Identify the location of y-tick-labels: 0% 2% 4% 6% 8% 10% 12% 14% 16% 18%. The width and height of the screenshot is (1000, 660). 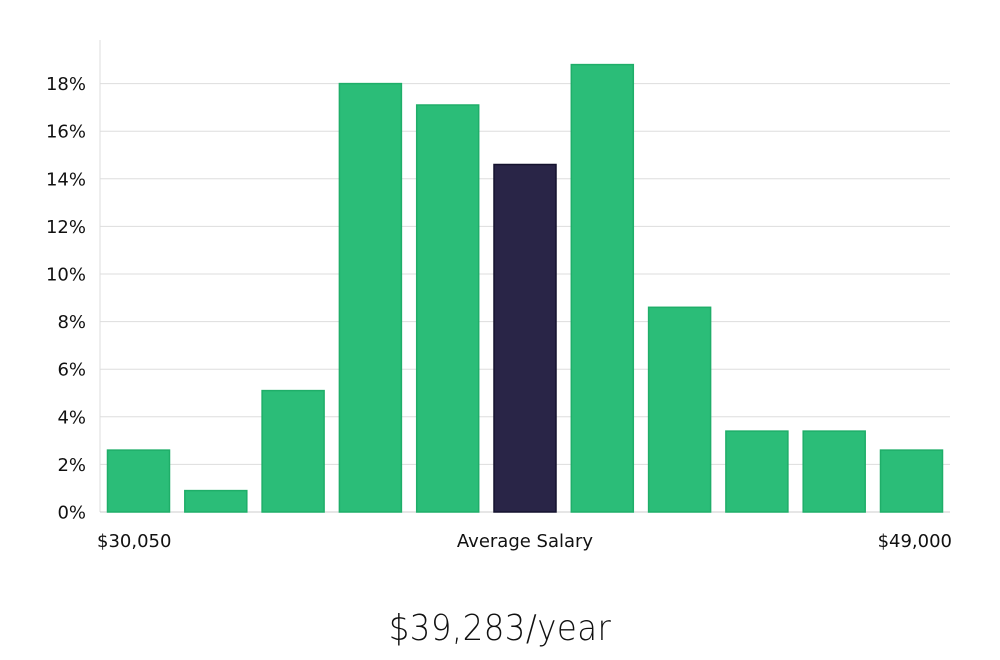
(66, 298).